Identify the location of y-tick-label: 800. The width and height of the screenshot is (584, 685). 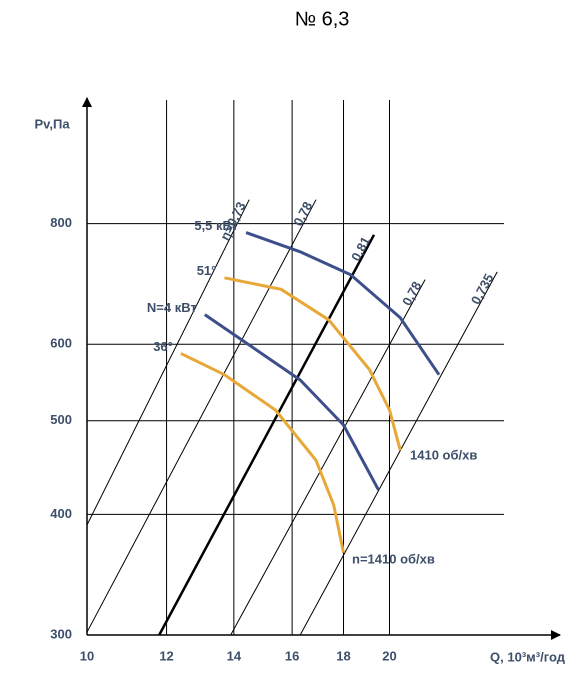
(61, 222).